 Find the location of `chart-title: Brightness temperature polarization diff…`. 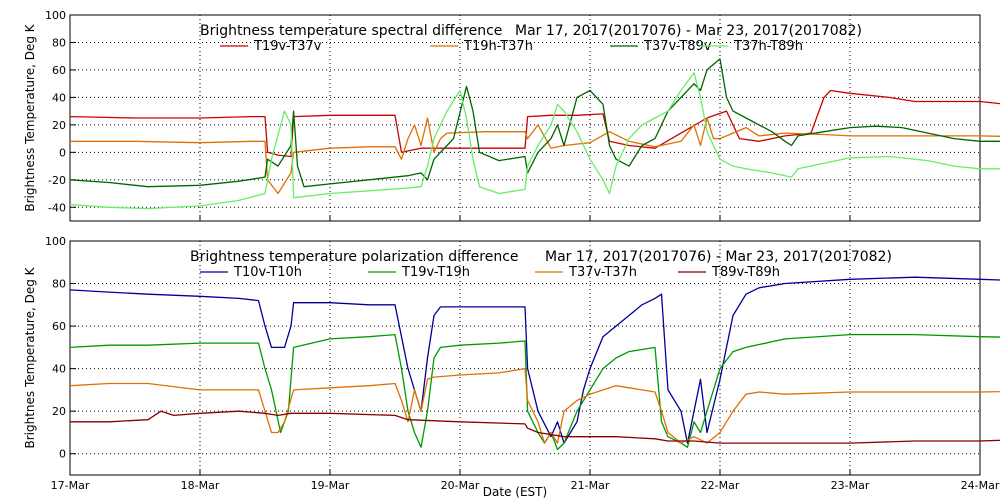

chart-title: Brightness temperature polarization diff… is located at coordinates (354, 257).